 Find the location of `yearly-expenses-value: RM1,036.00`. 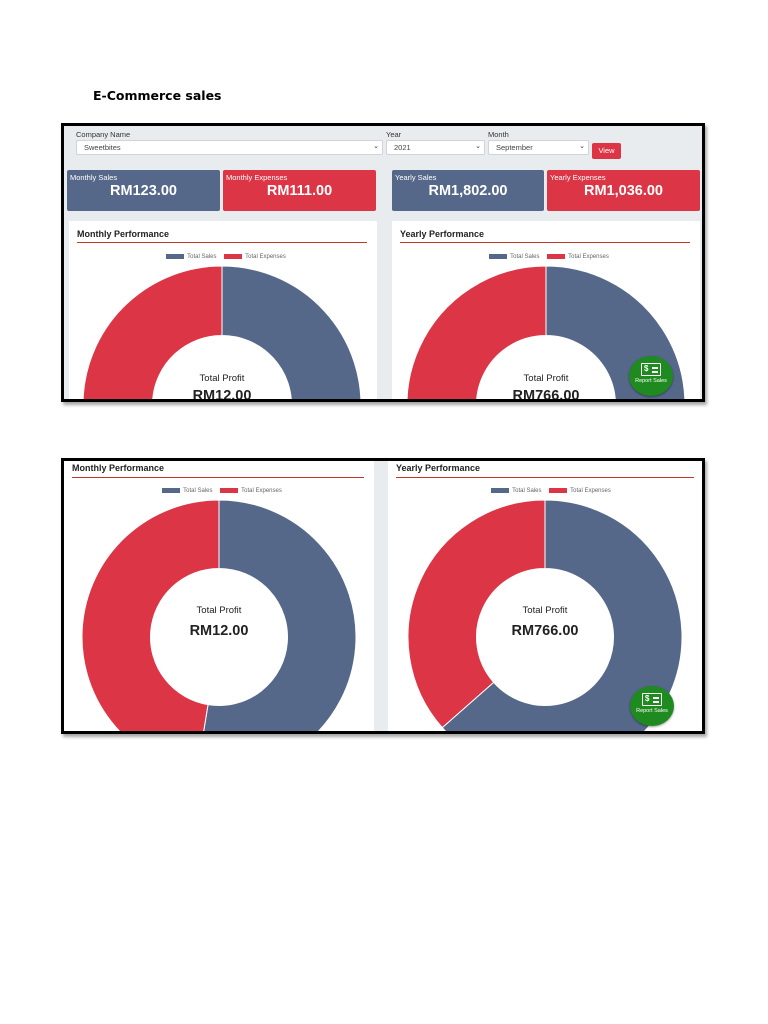

yearly-expenses-value: RM1,036.00 is located at coordinates (623, 191).